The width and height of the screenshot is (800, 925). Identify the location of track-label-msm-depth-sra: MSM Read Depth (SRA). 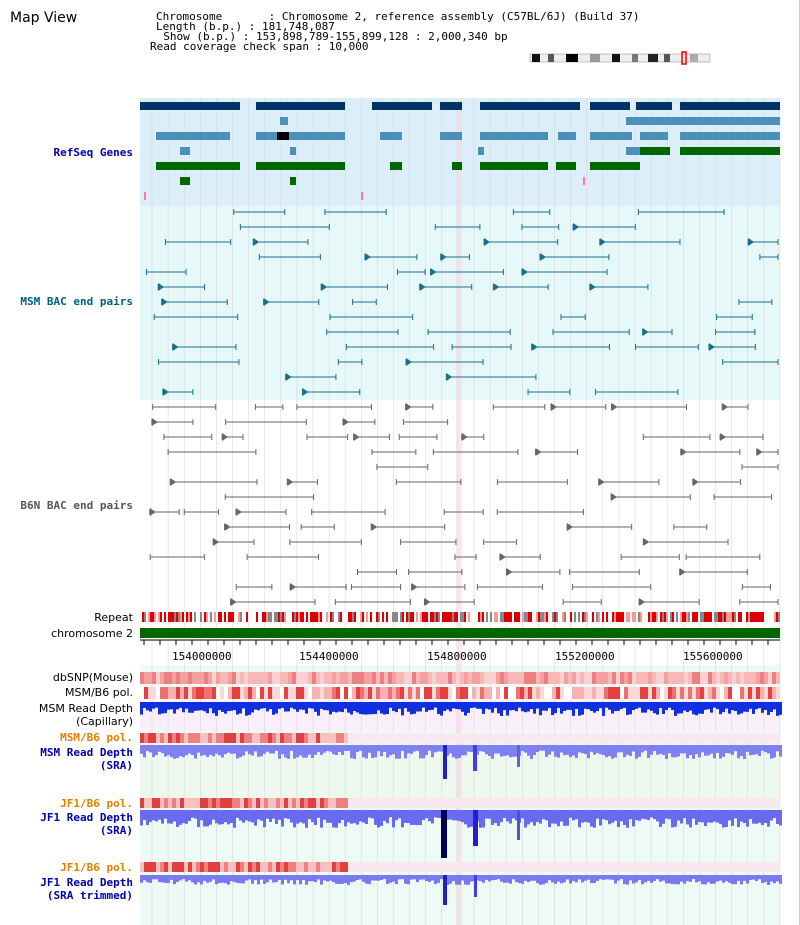
(86, 759).